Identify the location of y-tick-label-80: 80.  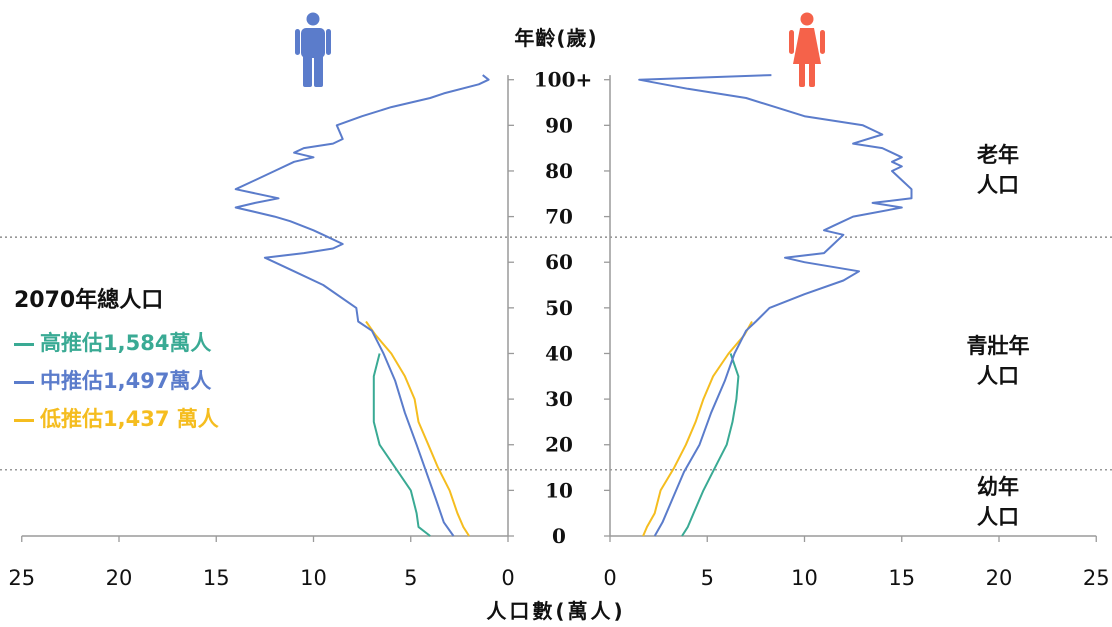
(559, 171).